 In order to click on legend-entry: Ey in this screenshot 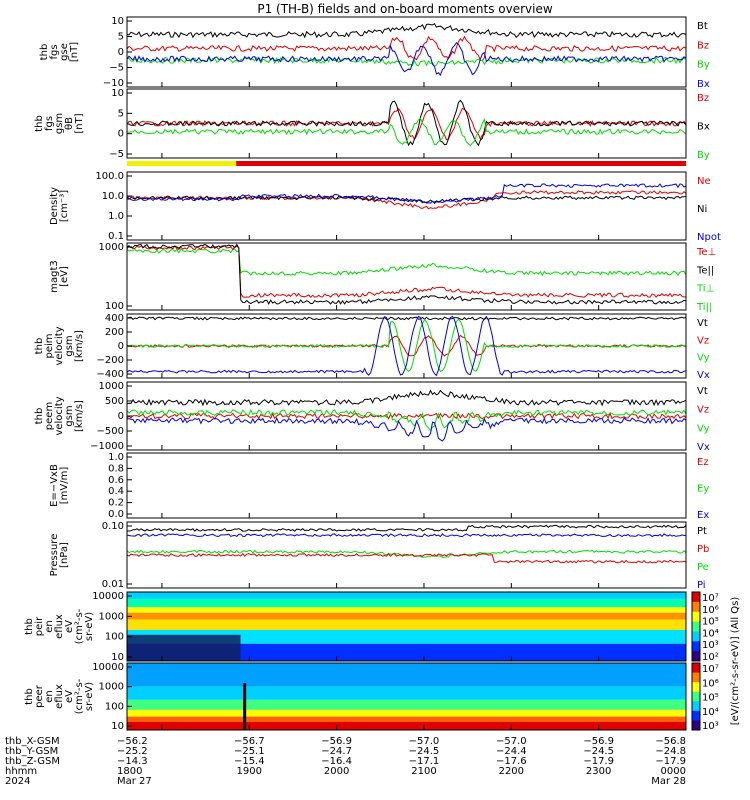, I will do `click(703, 489)`.